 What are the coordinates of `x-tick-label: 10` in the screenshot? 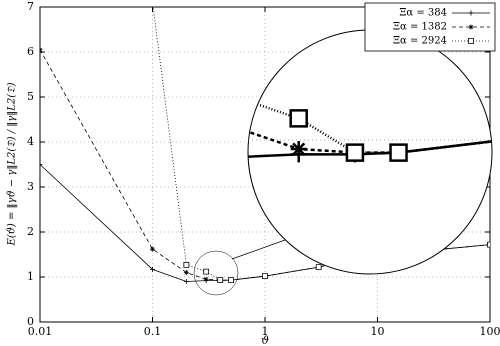 It's located at (378, 331).